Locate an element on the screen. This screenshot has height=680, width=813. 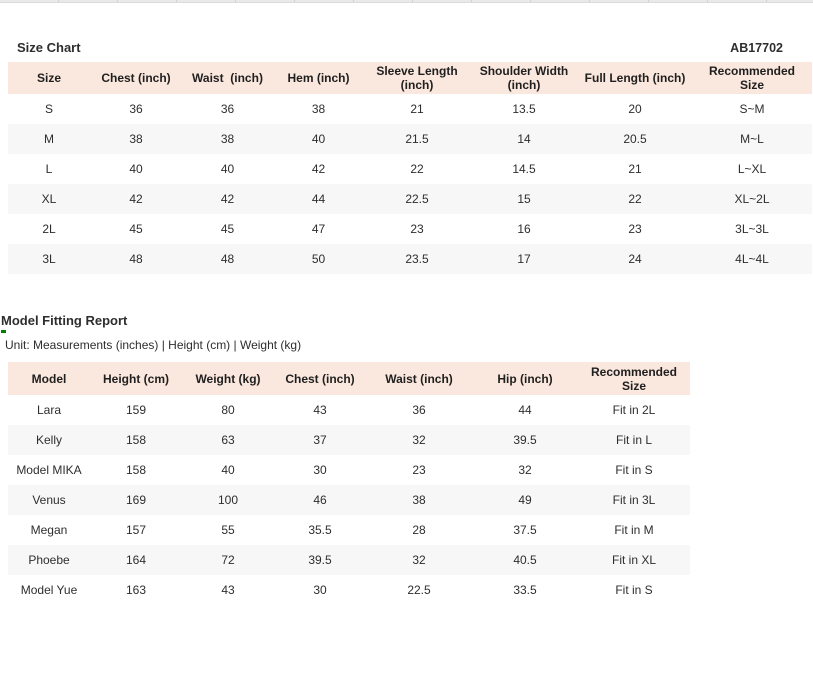
table-row: L 40 40 42 22 14.5 21 L~XL is located at coordinates (410, 169).